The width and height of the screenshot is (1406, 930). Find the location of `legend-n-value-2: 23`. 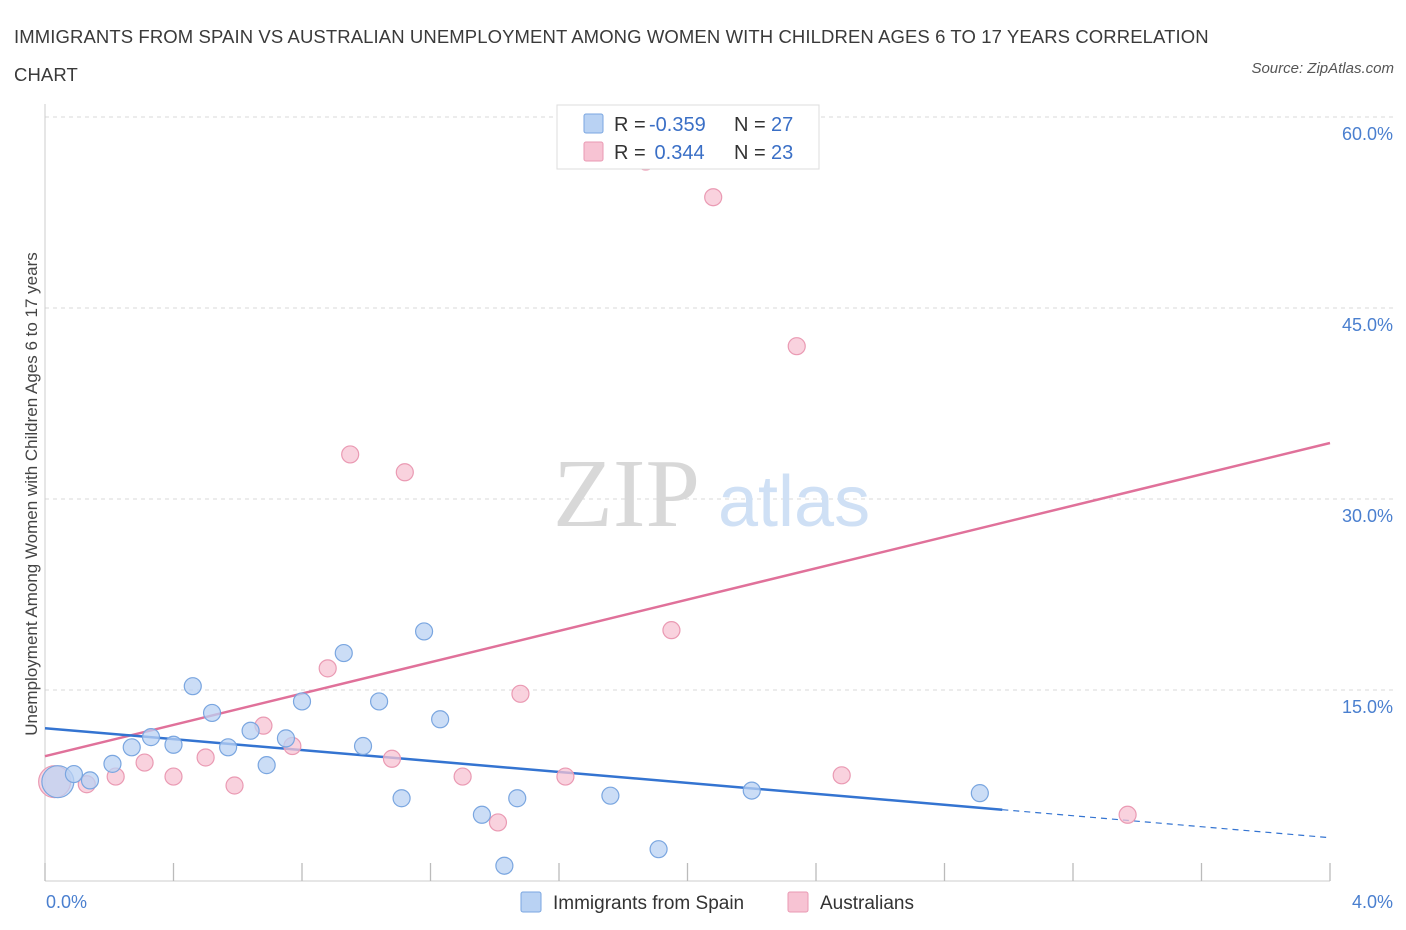

legend-n-value-2: 23 is located at coordinates (782, 153).